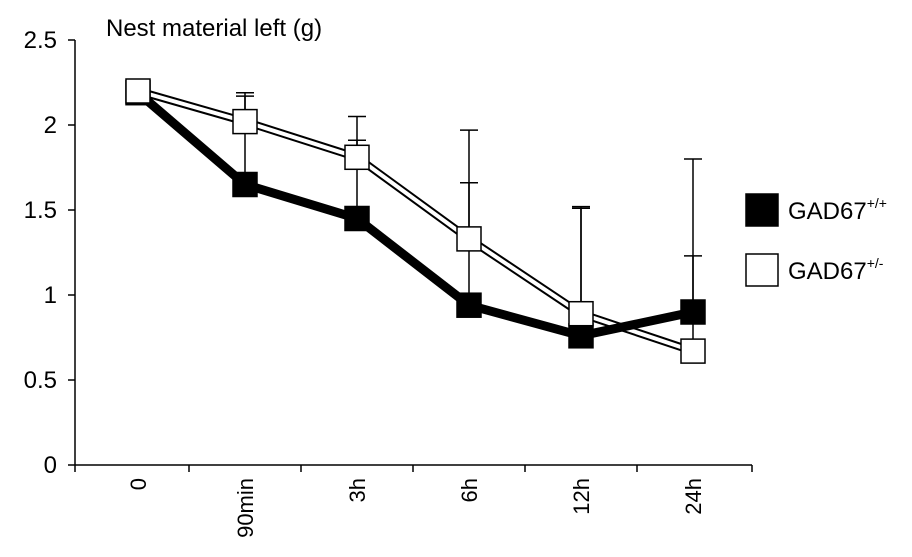  I want to click on y-ticks: 0 0.5 1 1.5 2 2.5, so click(49, 253).